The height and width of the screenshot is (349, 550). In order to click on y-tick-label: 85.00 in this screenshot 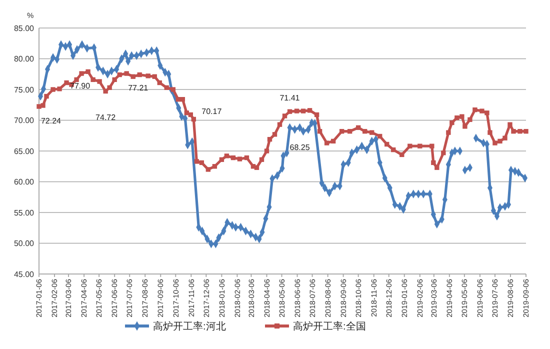, I will do `click(24, 28)`.